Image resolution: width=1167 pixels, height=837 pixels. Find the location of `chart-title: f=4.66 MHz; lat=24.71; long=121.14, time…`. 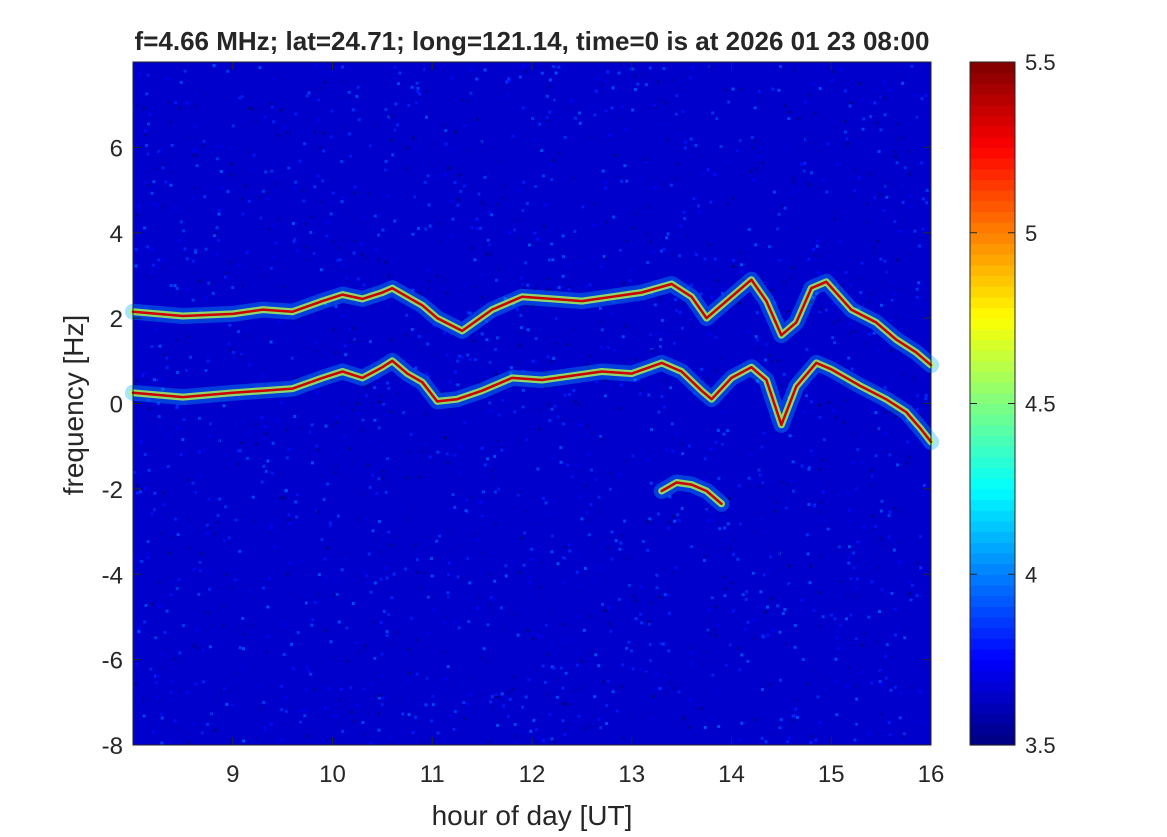

chart-title: f=4.66 MHz; lat=24.71; long=121.14, time… is located at coordinates (532, 41).